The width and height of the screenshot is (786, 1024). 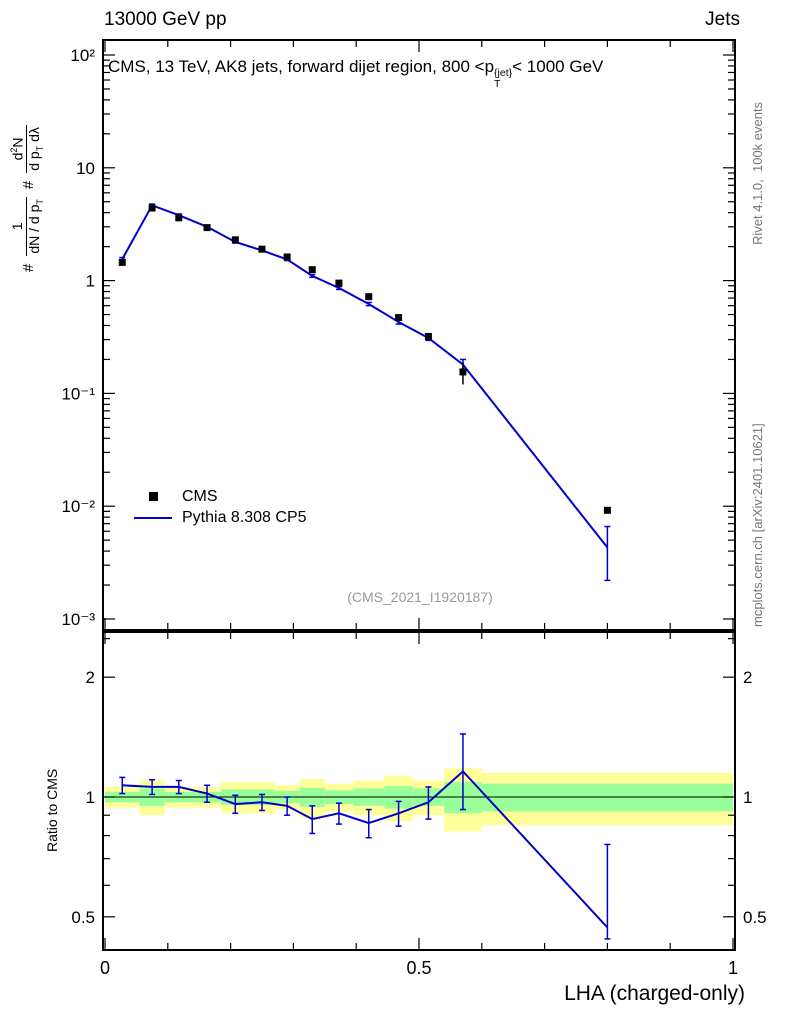 I want to click on frac2-den-sub: T, so click(x=39, y=148).